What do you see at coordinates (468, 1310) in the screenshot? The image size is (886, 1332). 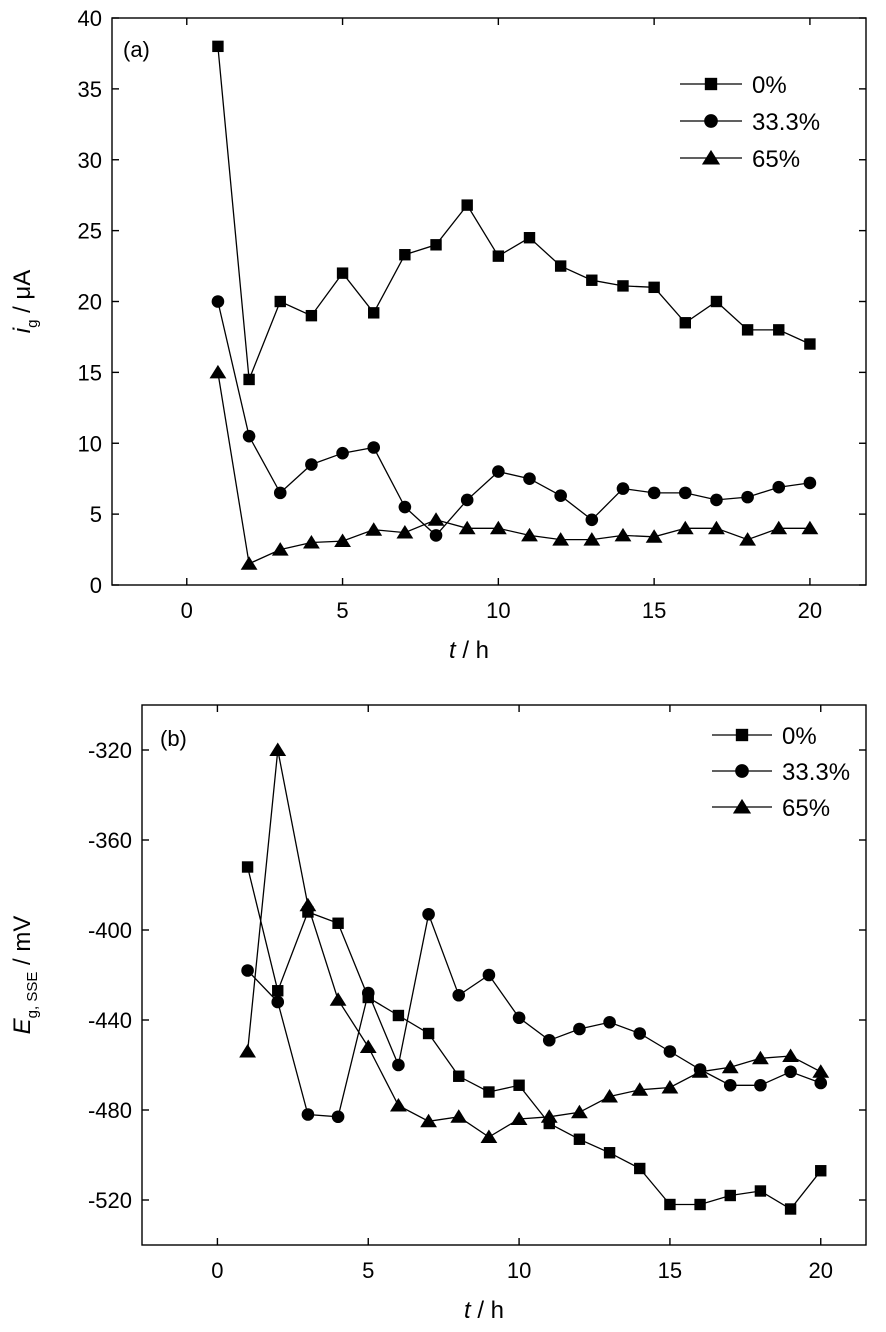 I see `x-axis-title-symbol: t` at bounding box center [468, 1310].